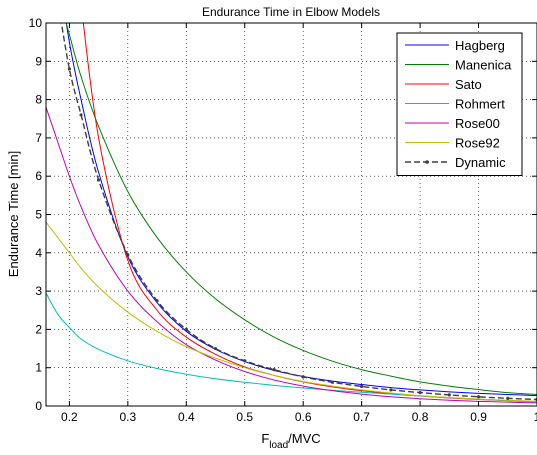 The height and width of the screenshot is (455, 537). What do you see at coordinates (38, 406) in the screenshot?
I see `y-tick-label: 0` at bounding box center [38, 406].